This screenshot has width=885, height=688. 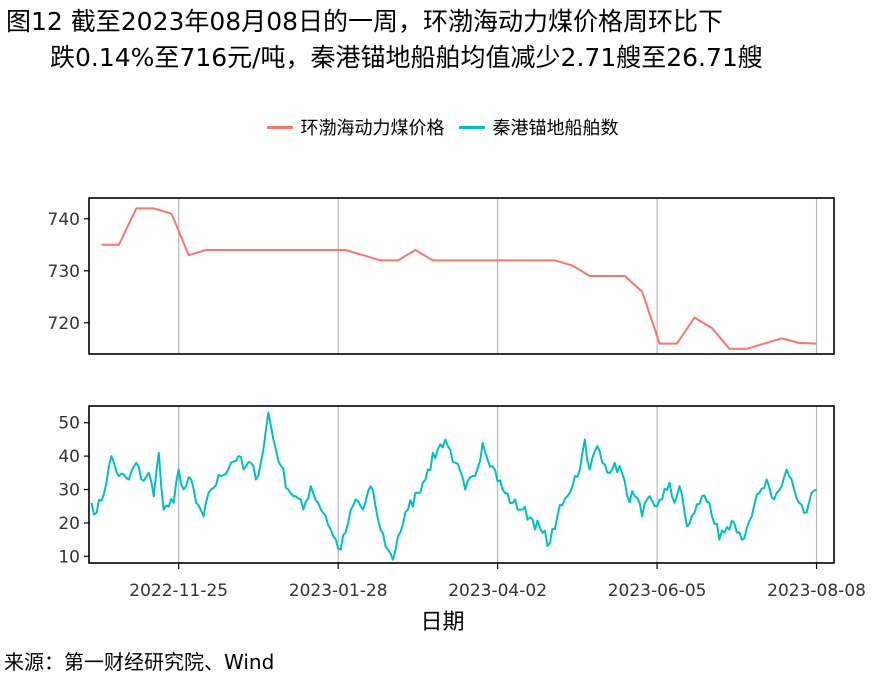 I want to click on x-tick-label-1: 2023-01-28, so click(x=338, y=591).